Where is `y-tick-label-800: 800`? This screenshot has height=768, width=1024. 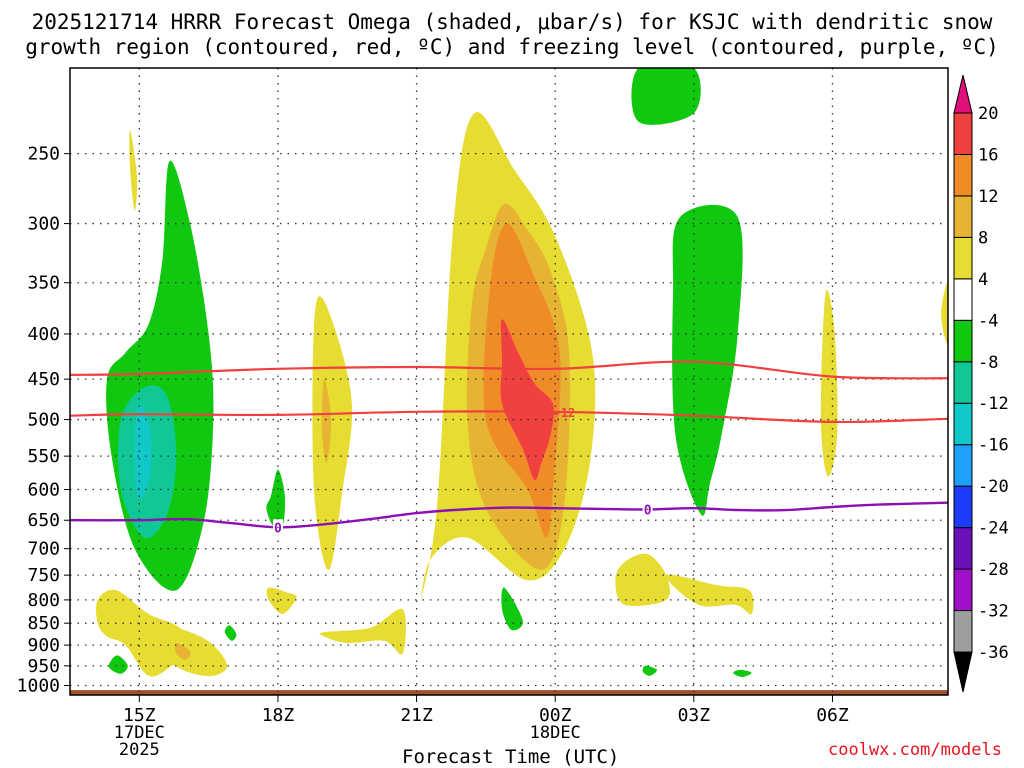
y-tick-label-800: 800 is located at coordinates (43, 600).